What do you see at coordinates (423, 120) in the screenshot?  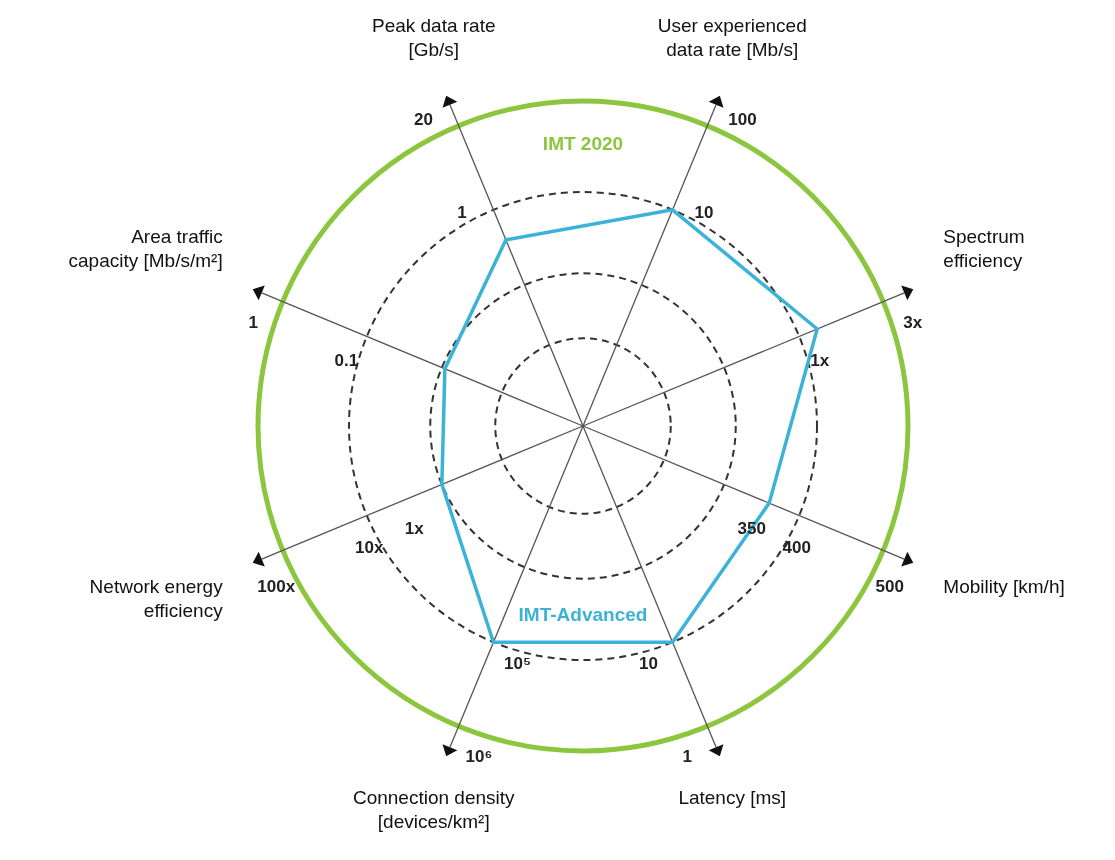 I see `text: 20` at bounding box center [423, 120].